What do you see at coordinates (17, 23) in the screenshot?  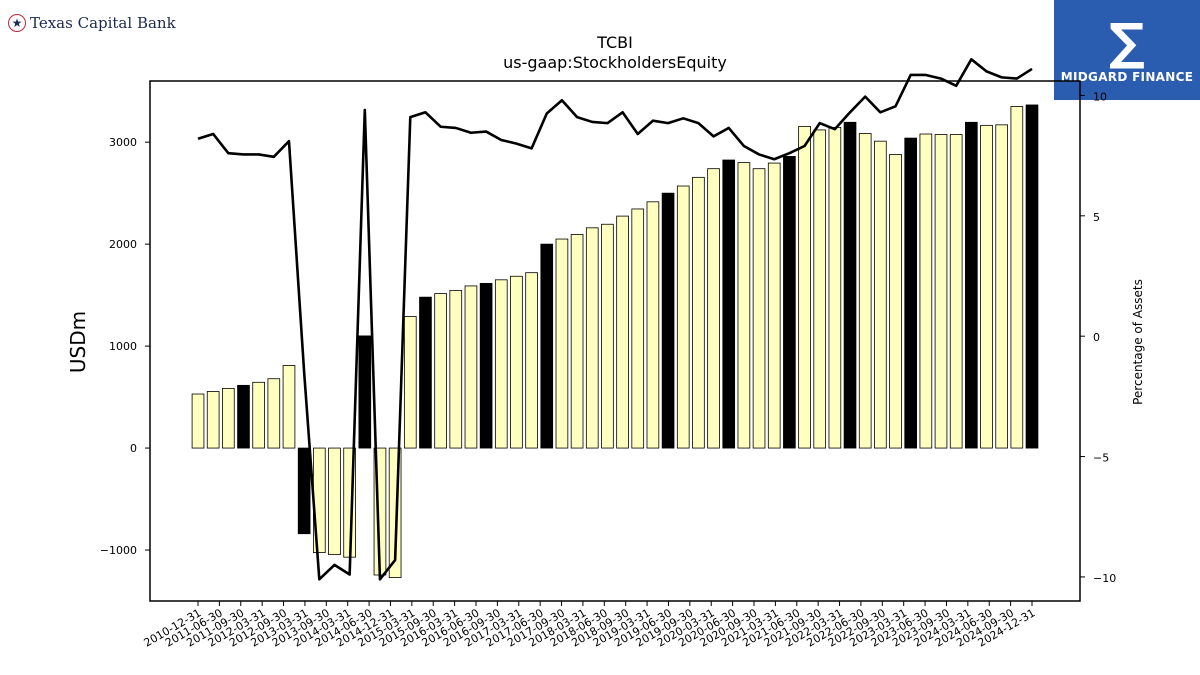 I see `star-icon: ★` at bounding box center [17, 23].